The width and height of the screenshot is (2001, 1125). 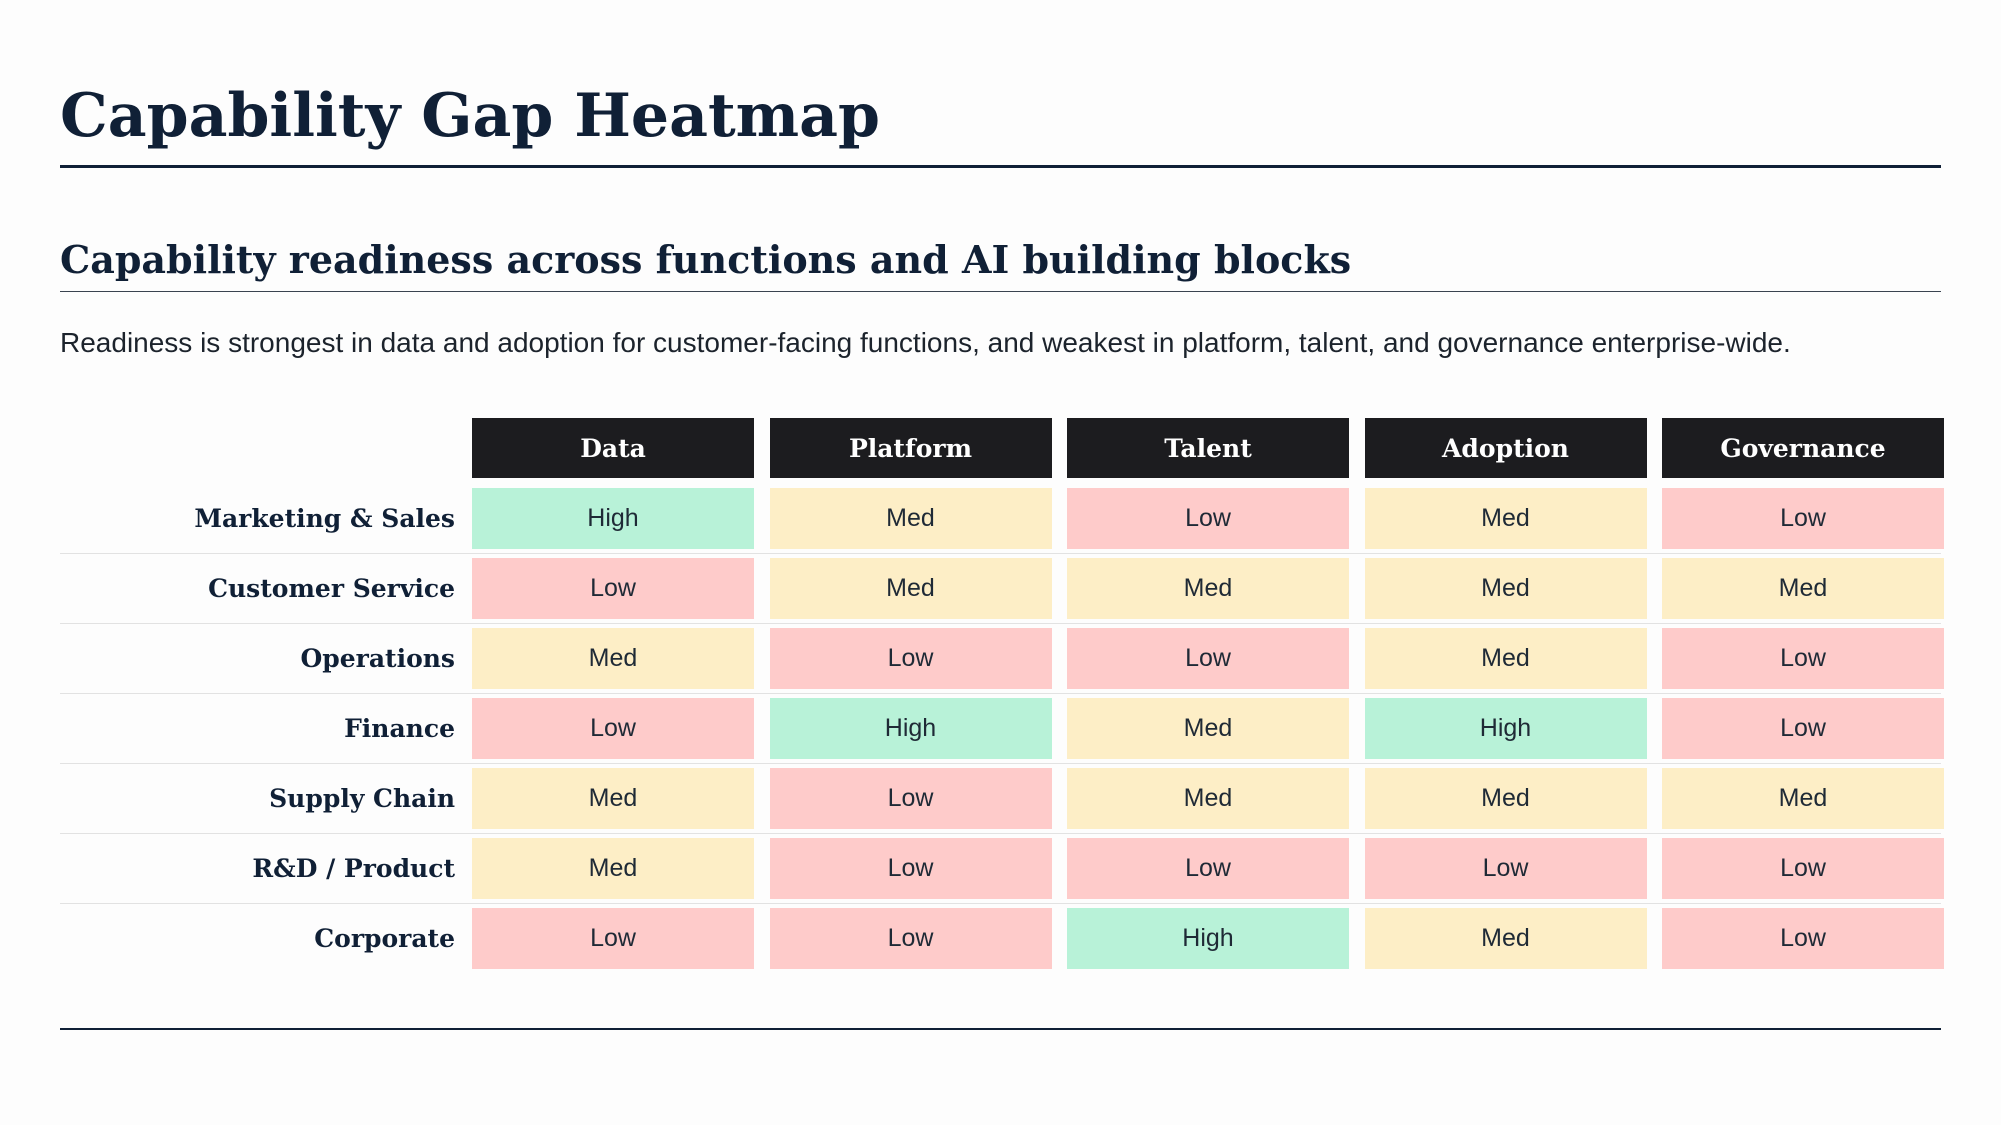 I want to click on column-header-adoption: Adoption, so click(x=1505, y=448).